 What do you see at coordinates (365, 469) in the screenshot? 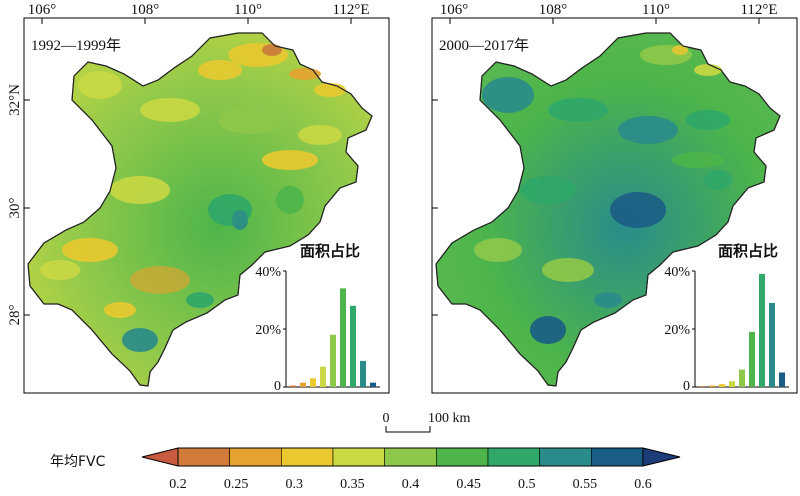
I see `colorbar-legend: 年均FVC 0.2 0.25 0.3 0.35 0.4 0.45 0.5 0.55 0.6` at bounding box center [365, 469].